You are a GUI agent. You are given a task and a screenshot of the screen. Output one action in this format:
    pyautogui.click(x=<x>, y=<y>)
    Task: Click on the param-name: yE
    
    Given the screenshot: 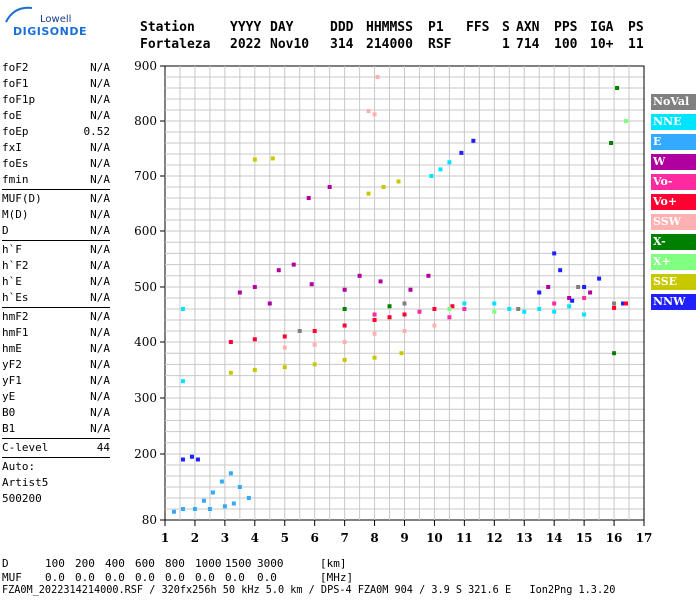 What is the action you would take?
    pyautogui.click(x=9, y=396)
    